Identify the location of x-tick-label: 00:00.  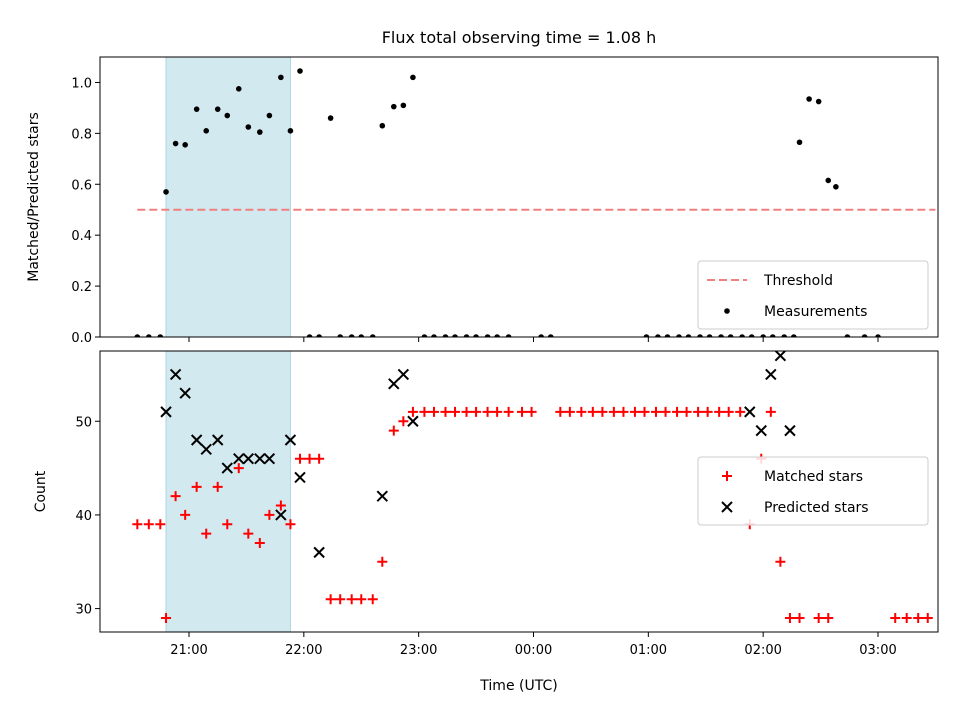
(533, 650).